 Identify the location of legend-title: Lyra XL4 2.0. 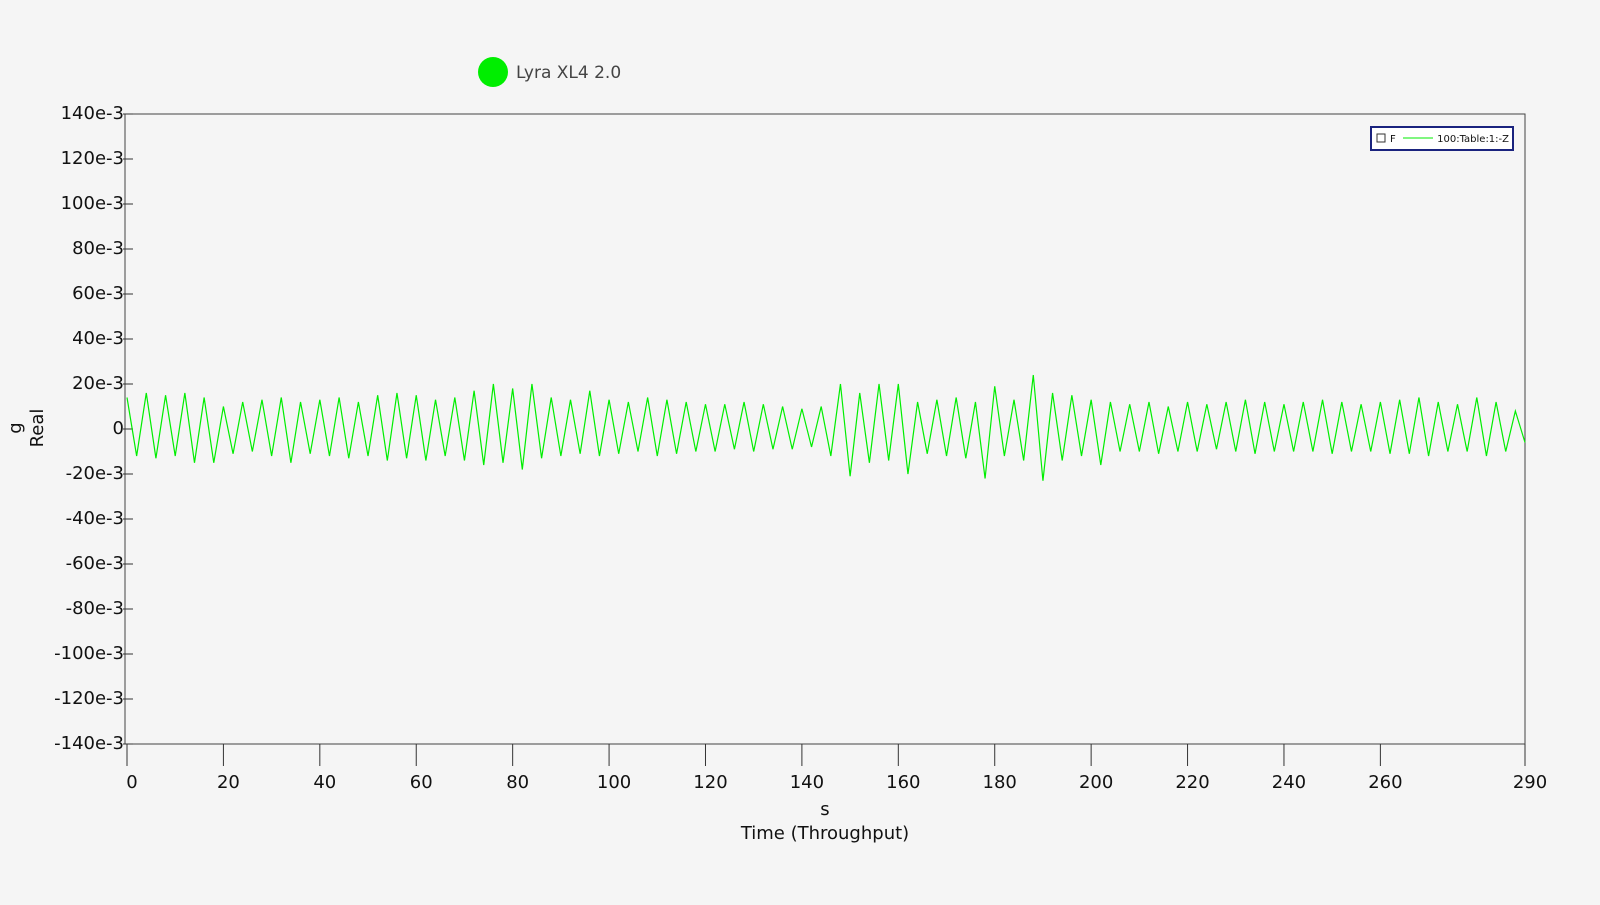
(568, 73).